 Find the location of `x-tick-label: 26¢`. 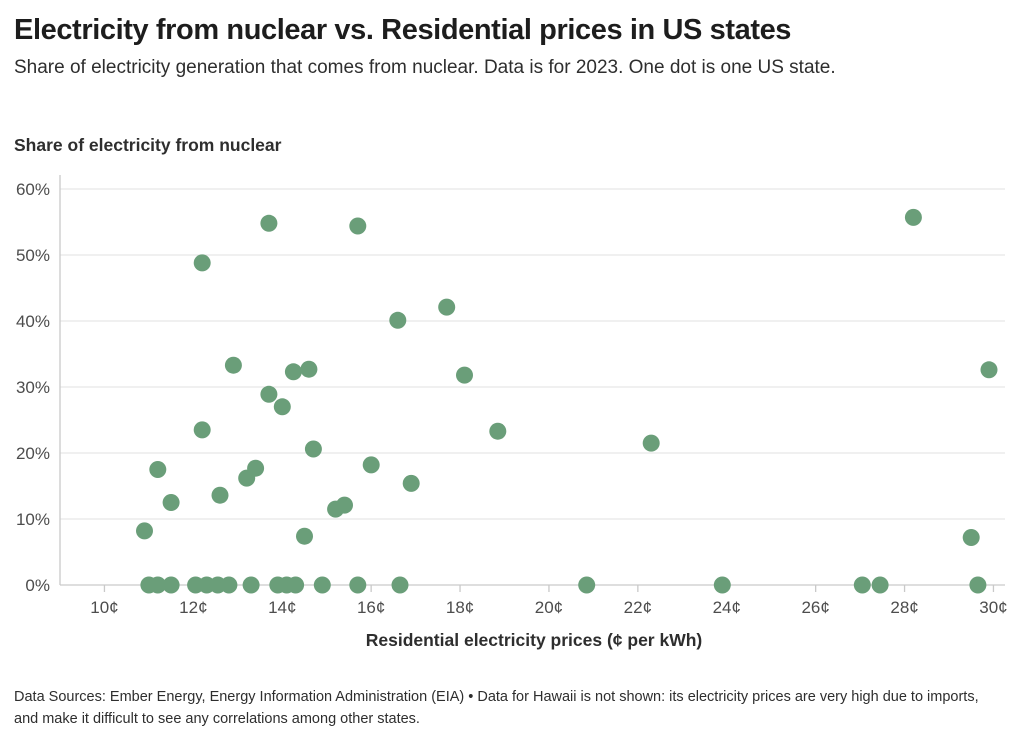

x-tick-label: 26¢ is located at coordinates (815, 607).